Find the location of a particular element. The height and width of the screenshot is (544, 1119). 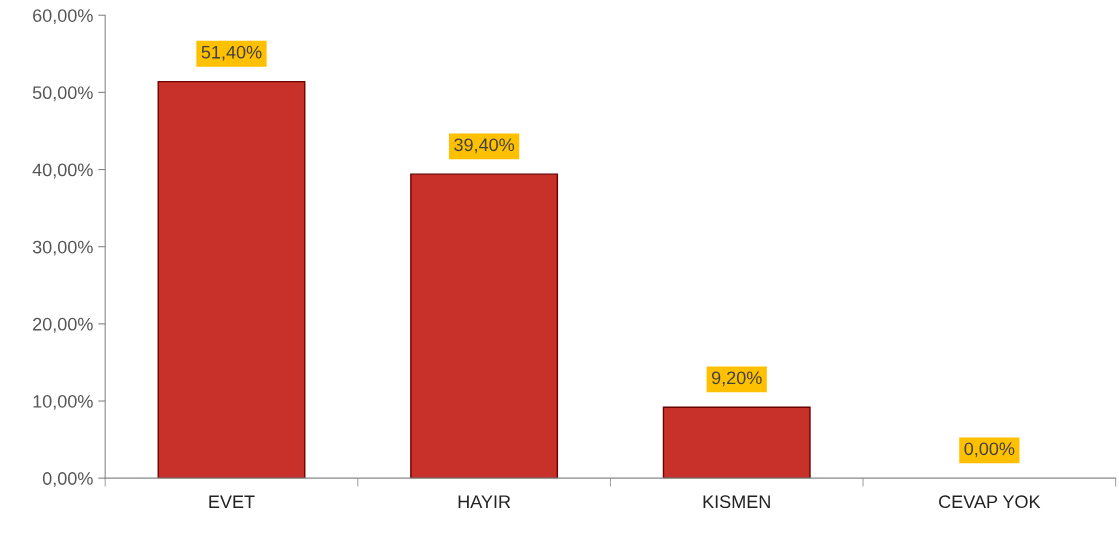

y-tick-label: 60,00% is located at coordinates (63, 17).